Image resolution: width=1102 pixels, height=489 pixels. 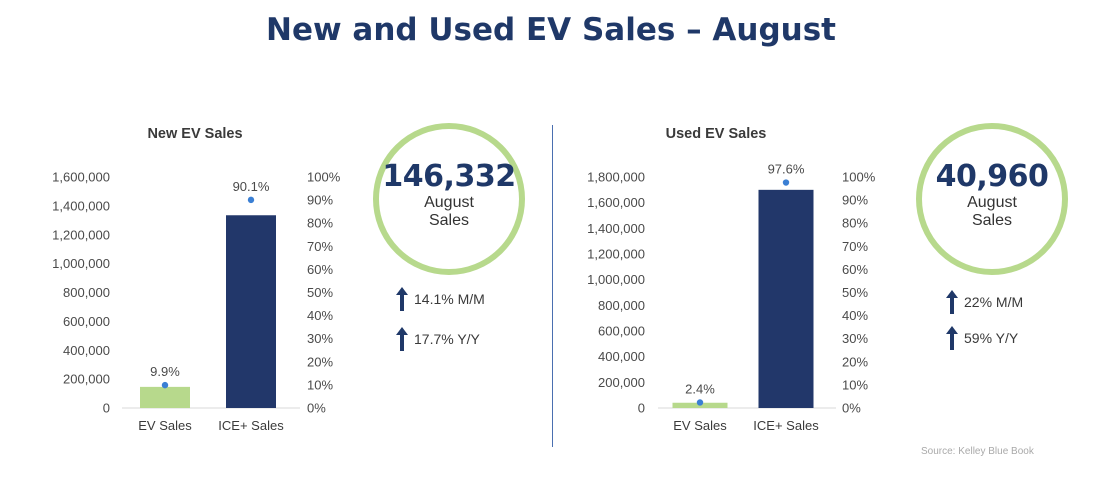 What do you see at coordinates (449, 299) in the screenshot?
I see `new-ev-mm-text: 14.1% M/M` at bounding box center [449, 299].